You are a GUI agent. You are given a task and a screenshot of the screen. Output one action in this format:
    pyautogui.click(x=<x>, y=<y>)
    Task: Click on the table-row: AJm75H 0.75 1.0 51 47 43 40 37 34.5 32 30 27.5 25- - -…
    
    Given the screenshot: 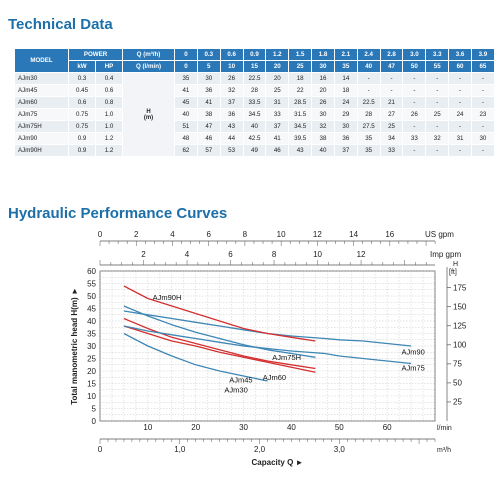 What is the action you would take?
    pyautogui.click(x=254, y=126)
    